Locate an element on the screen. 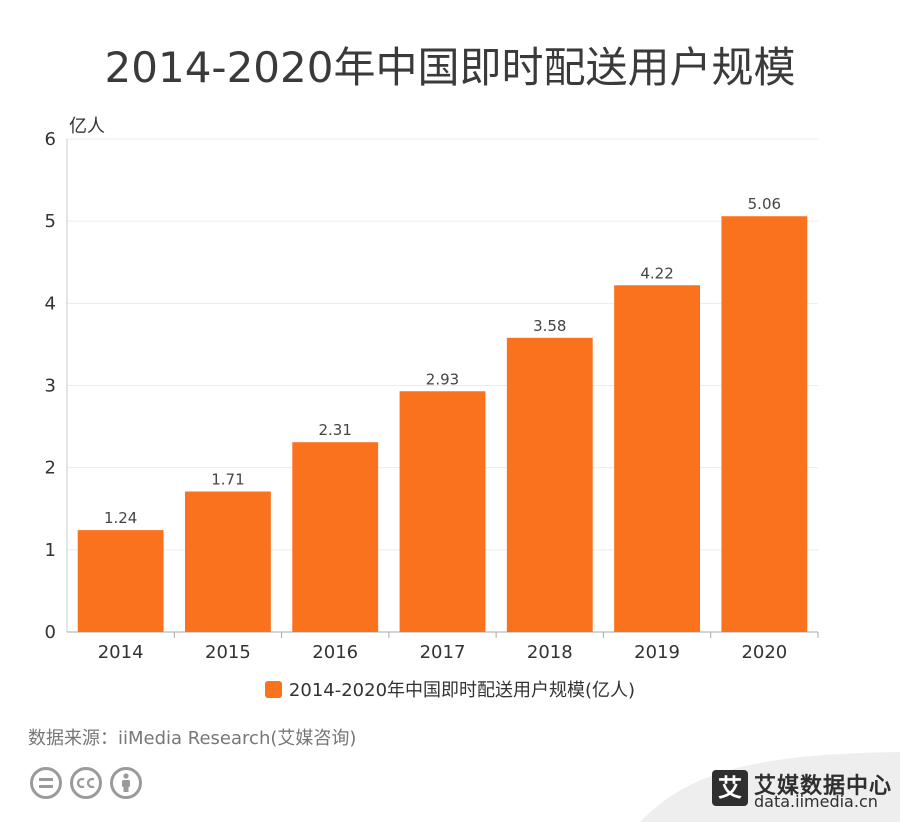 The height and width of the screenshot is (822, 900). y-tick-label: 6 is located at coordinates (50, 139).